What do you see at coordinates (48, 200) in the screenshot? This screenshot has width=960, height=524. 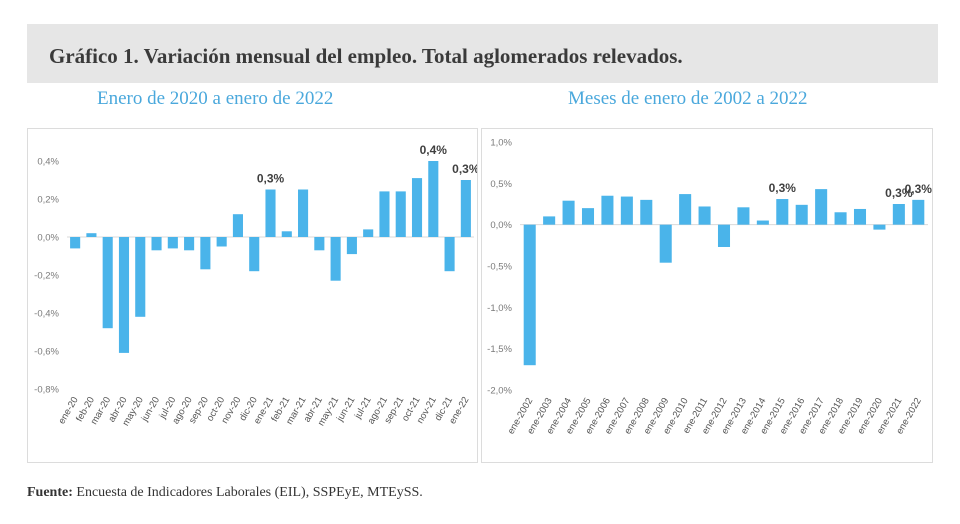 I see `left-y-tick-label: 0,2%` at bounding box center [48, 200].